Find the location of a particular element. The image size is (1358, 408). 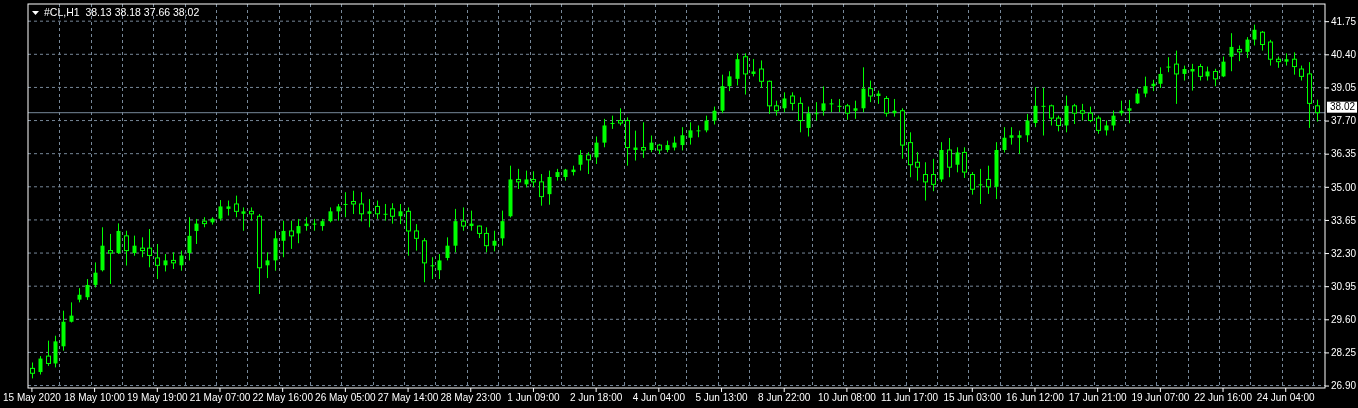

y-tick-label: 41.75 is located at coordinates (1344, 21).